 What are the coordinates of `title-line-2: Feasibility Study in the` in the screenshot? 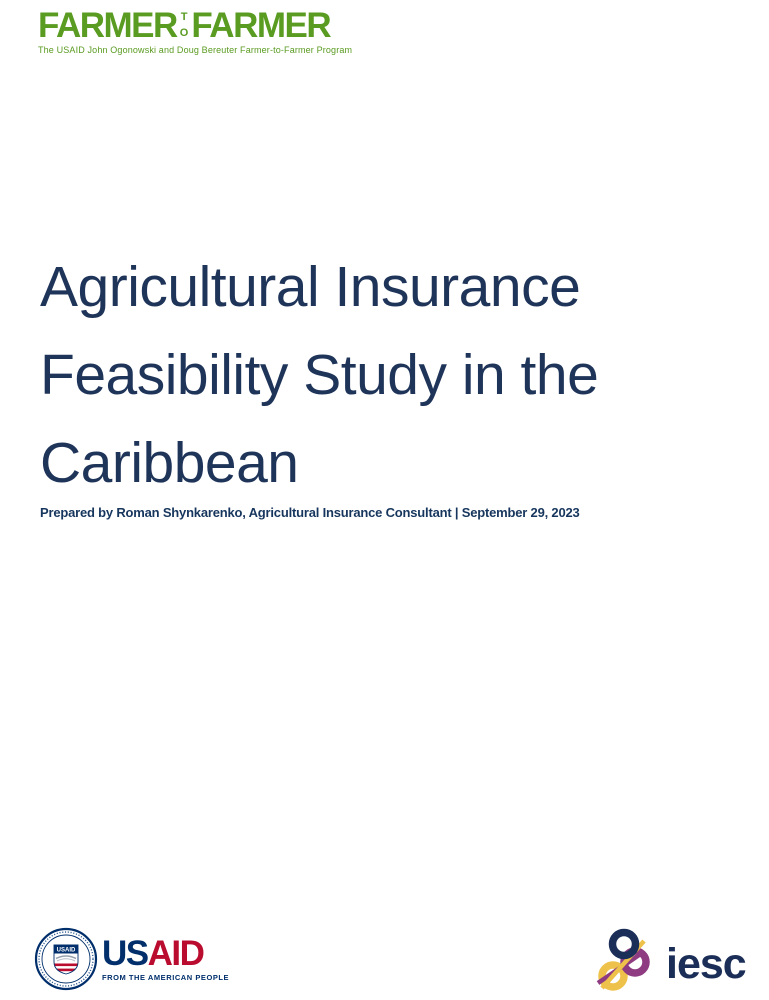 It's located at (319, 375).